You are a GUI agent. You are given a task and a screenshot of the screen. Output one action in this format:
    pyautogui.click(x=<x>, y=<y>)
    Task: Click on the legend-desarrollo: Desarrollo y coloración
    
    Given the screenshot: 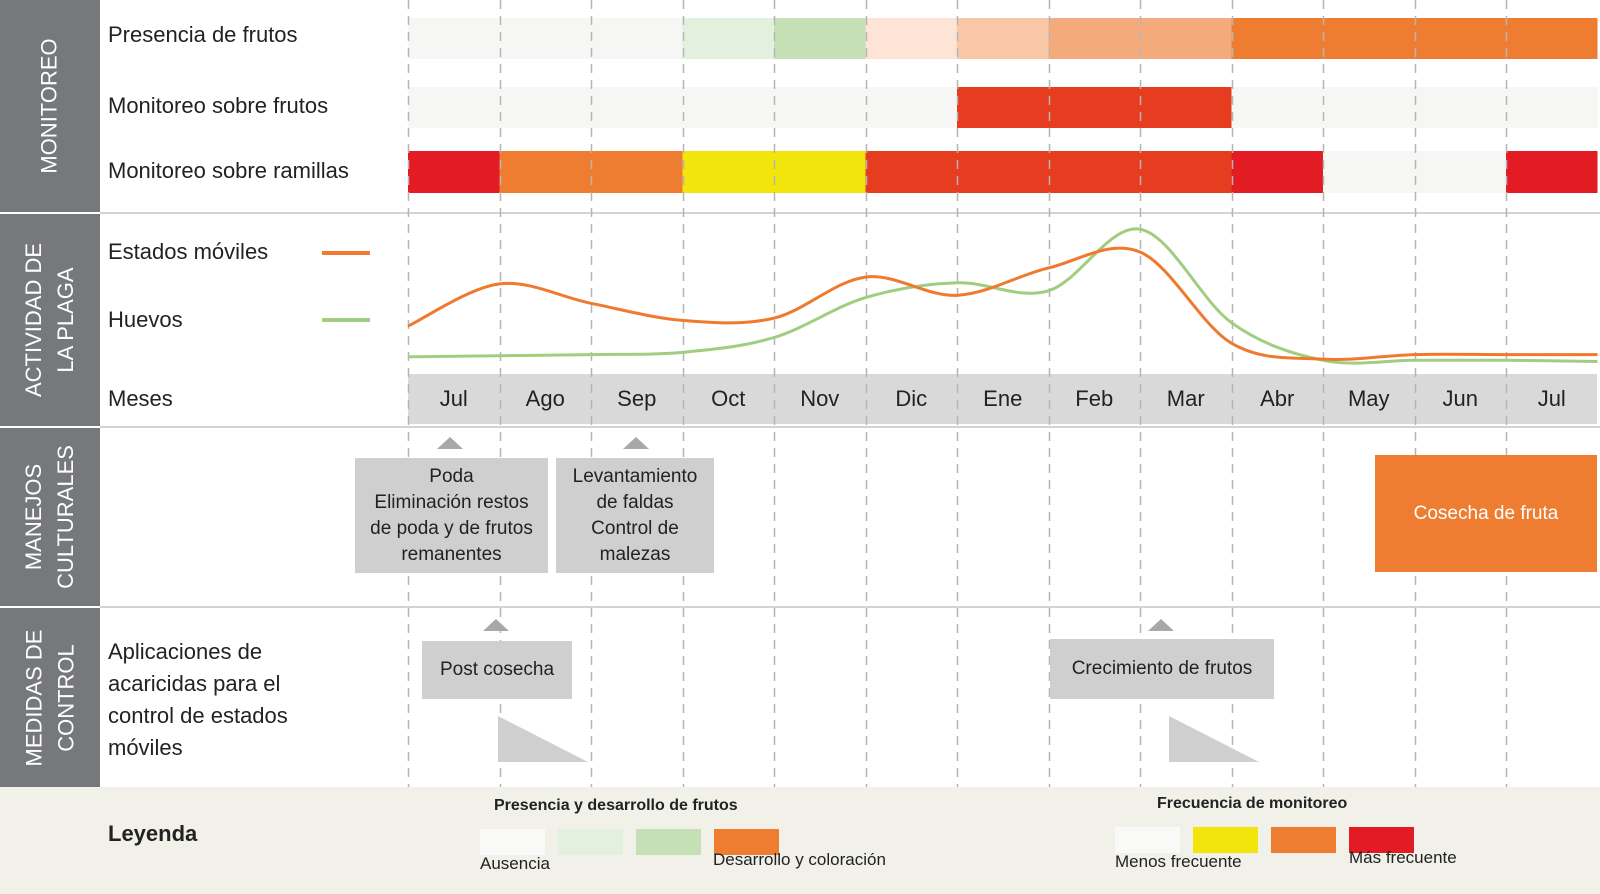 What is the action you would take?
    pyautogui.click(x=799, y=859)
    